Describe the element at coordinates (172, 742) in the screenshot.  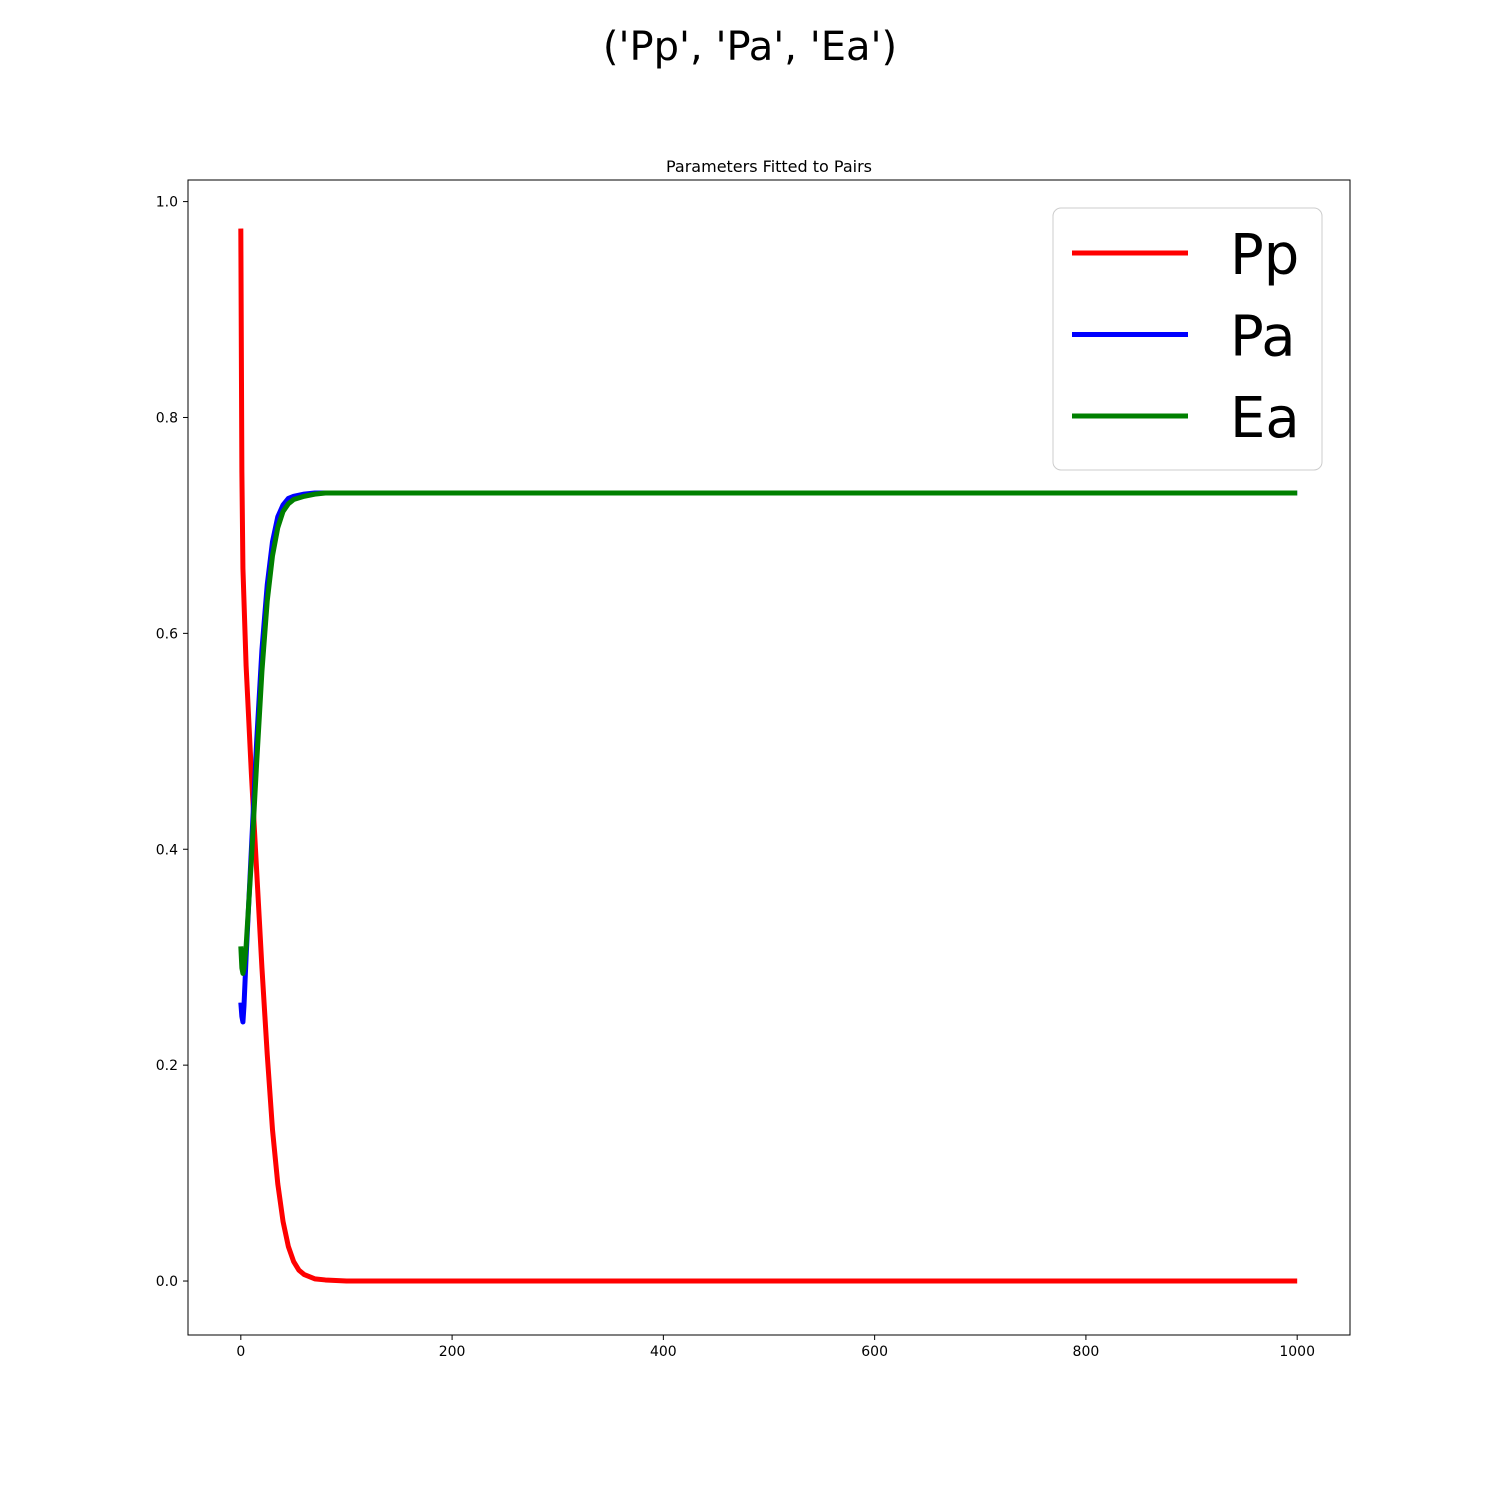
I see `y-axis: 0.0 0.2 0.4 0.6 0.8 1.0` at that location.